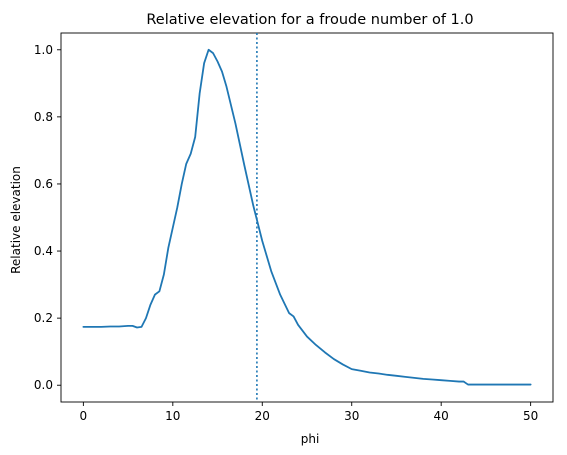 The height and width of the screenshot is (455, 567). Describe the element at coordinates (530, 416) in the screenshot. I see `x-tick-label: 50` at that location.